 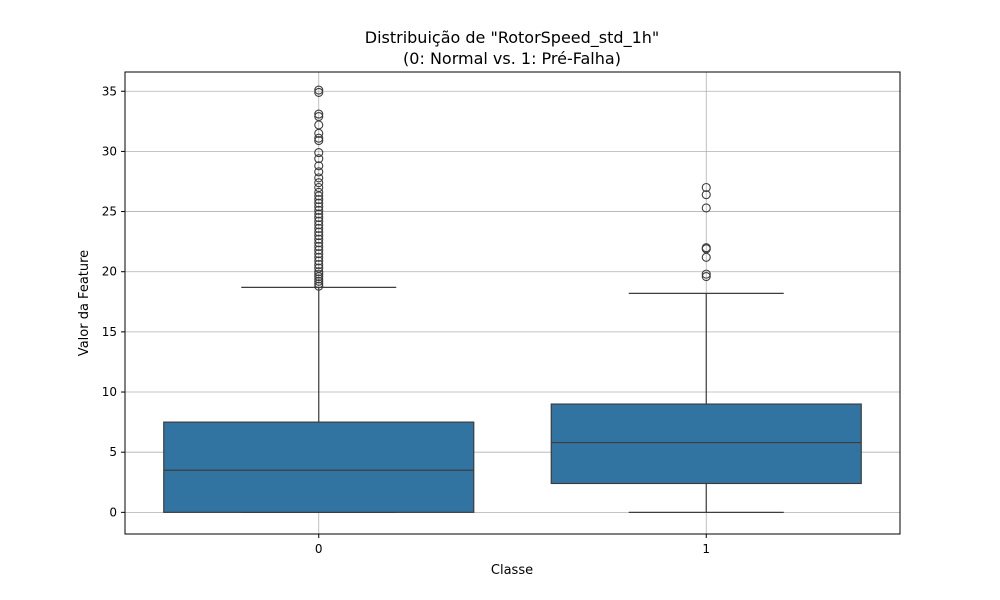 What do you see at coordinates (512, 570) in the screenshot?
I see `x-axis-label: Classe` at bounding box center [512, 570].